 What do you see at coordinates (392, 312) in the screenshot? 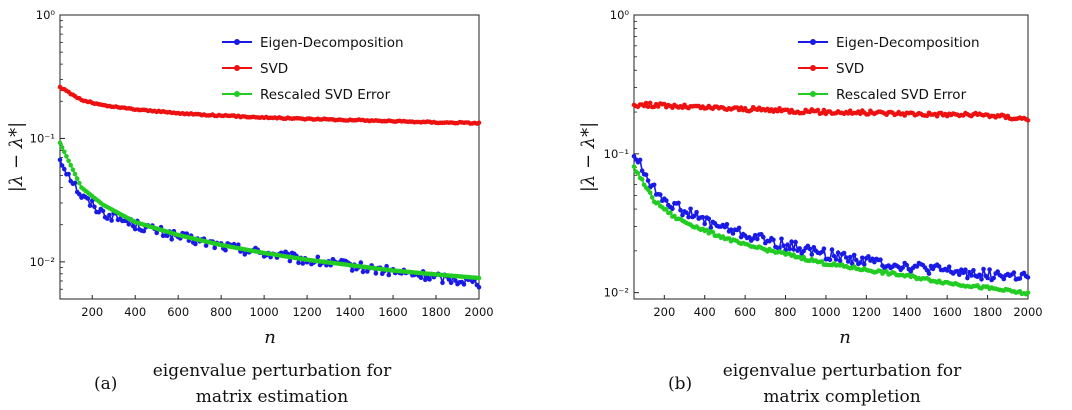
I see `x-tick-label: 1600` at bounding box center [392, 312].